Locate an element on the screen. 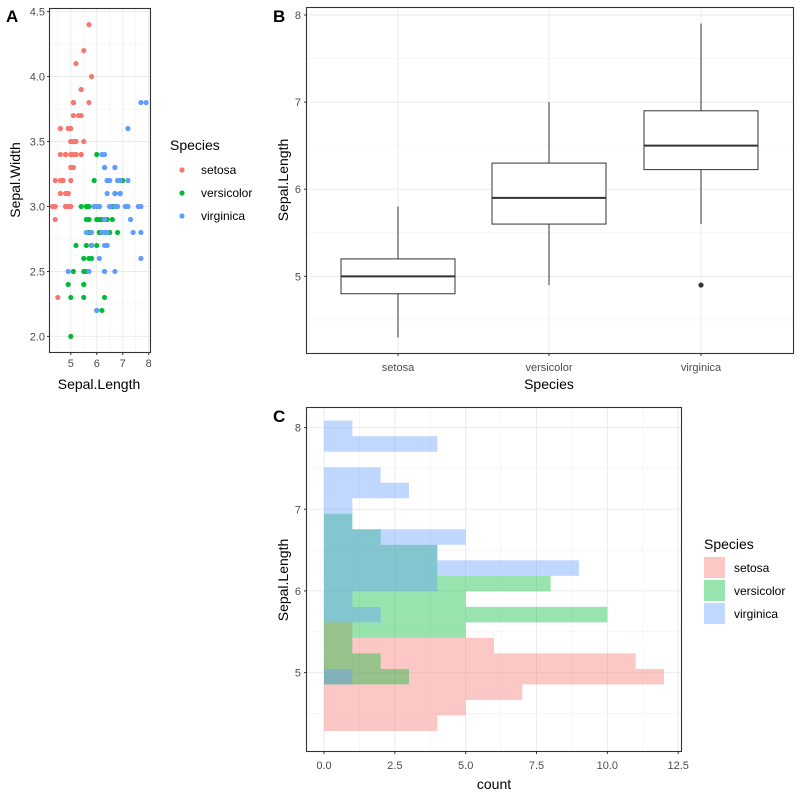  y-tick-label: 3.0 is located at coordinates (37, 207).